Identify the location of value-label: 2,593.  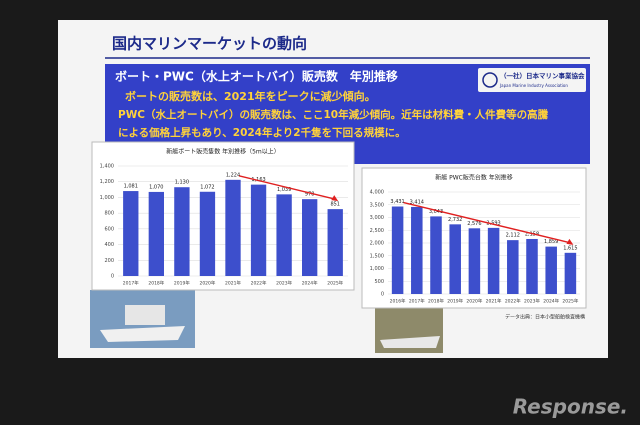
(493, 223).